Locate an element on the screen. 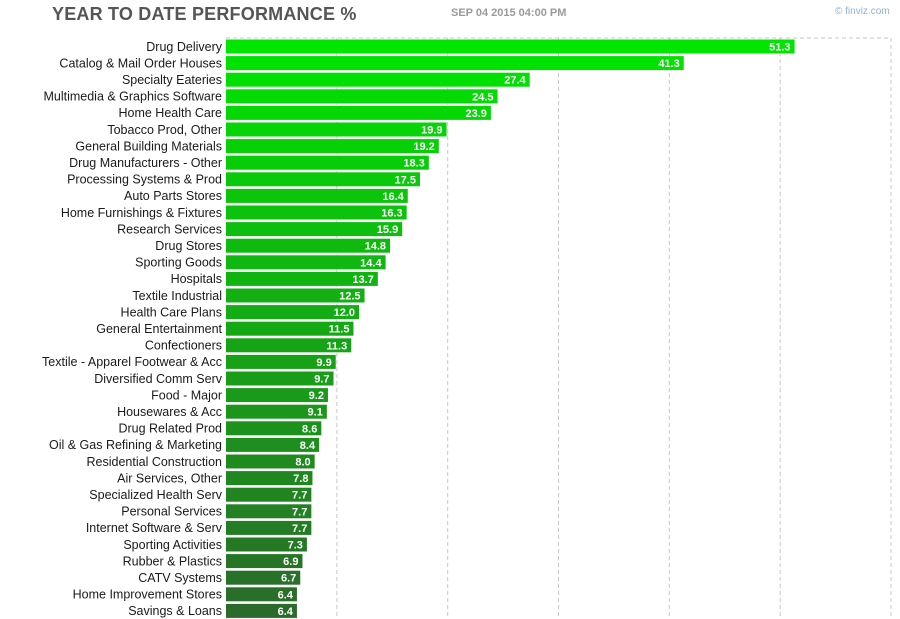 This screenshot has width=900, height=619. category-label: CATV Systems is located at coordinates (180, 578).